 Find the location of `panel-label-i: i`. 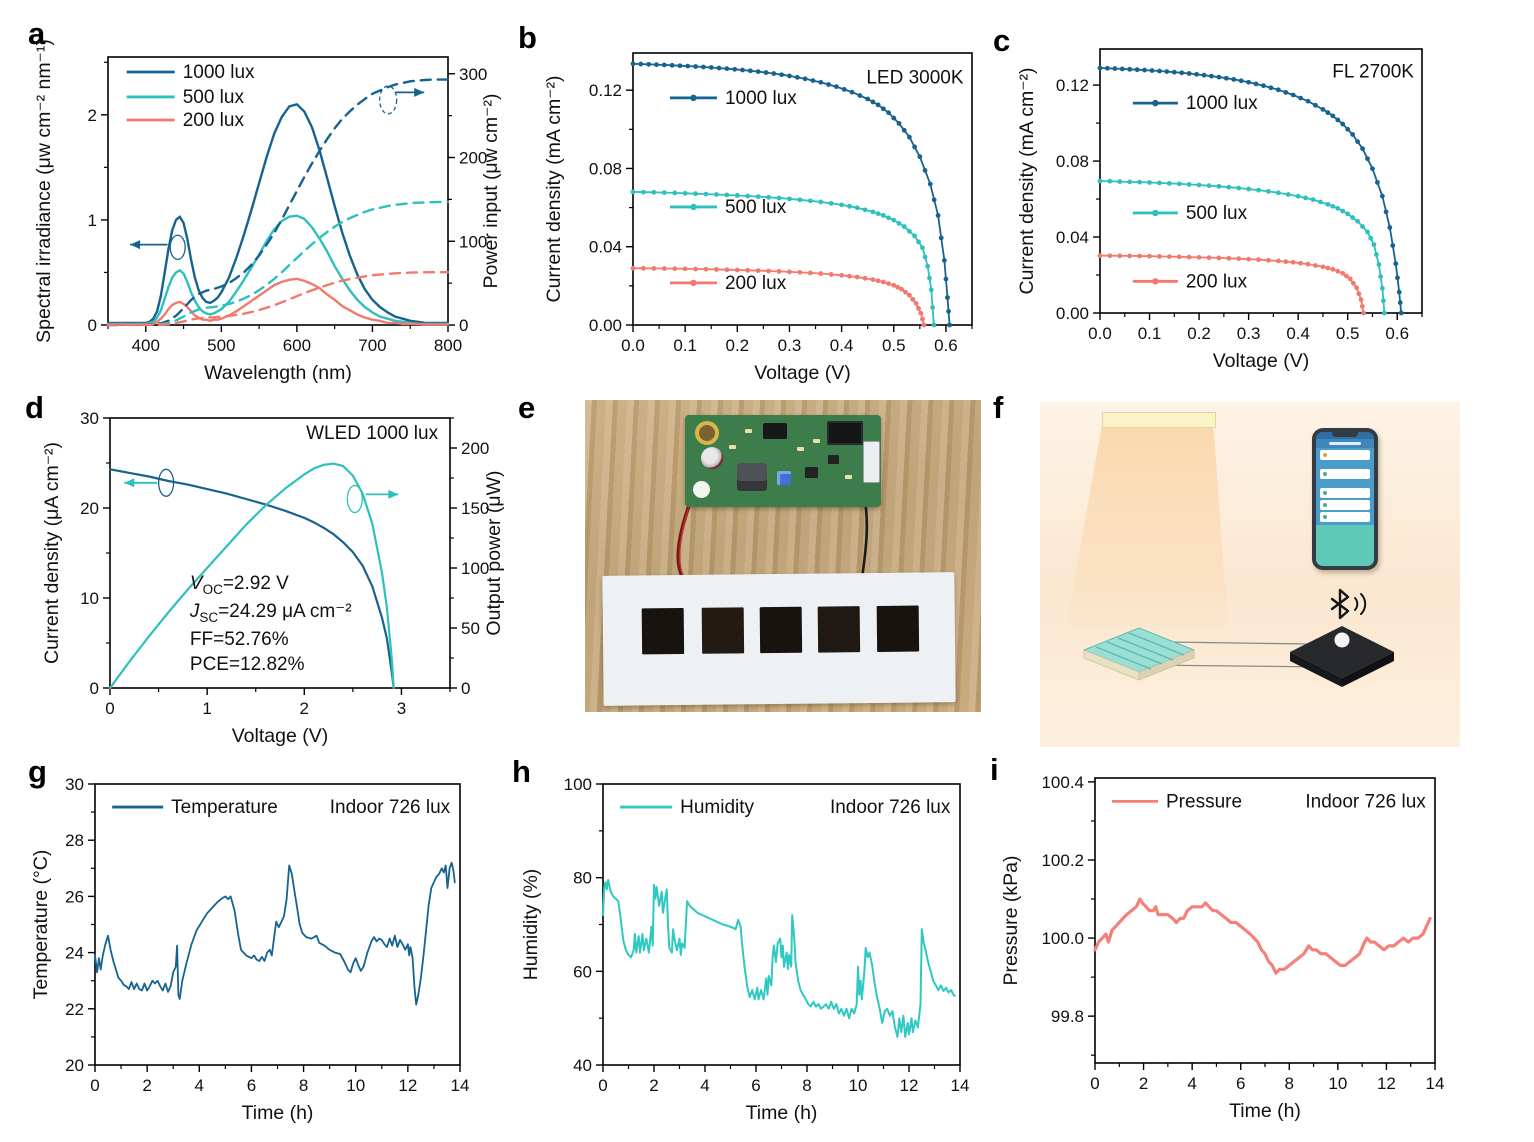

panel-label-i: i is located at coordinates (994, 769).